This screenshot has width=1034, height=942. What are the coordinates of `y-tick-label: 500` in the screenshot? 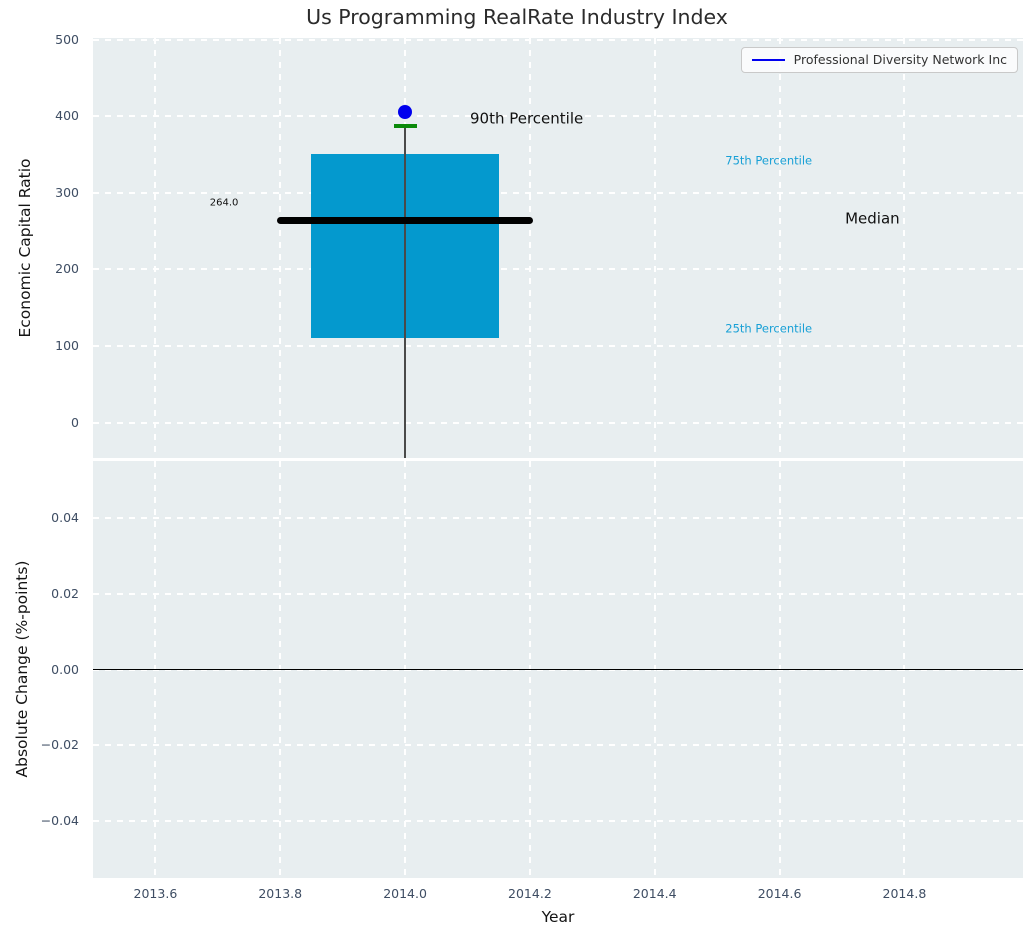 It's located at (67, 39).